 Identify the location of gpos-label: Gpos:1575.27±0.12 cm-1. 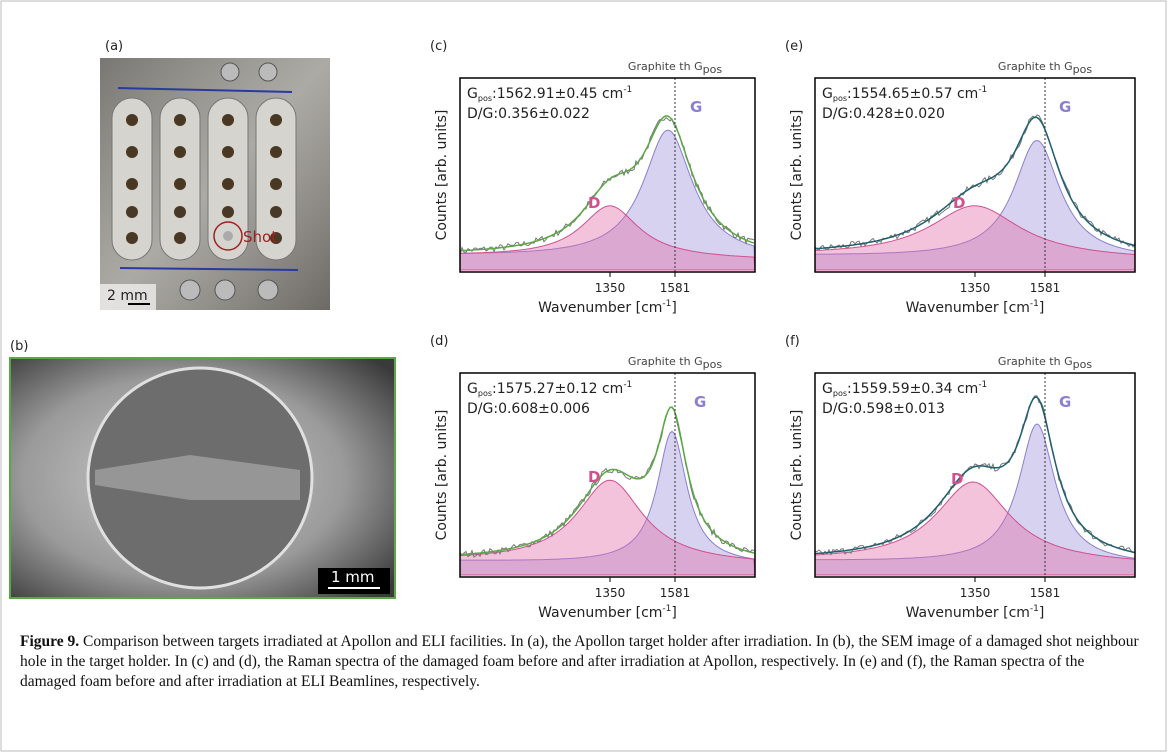
(549, 389).